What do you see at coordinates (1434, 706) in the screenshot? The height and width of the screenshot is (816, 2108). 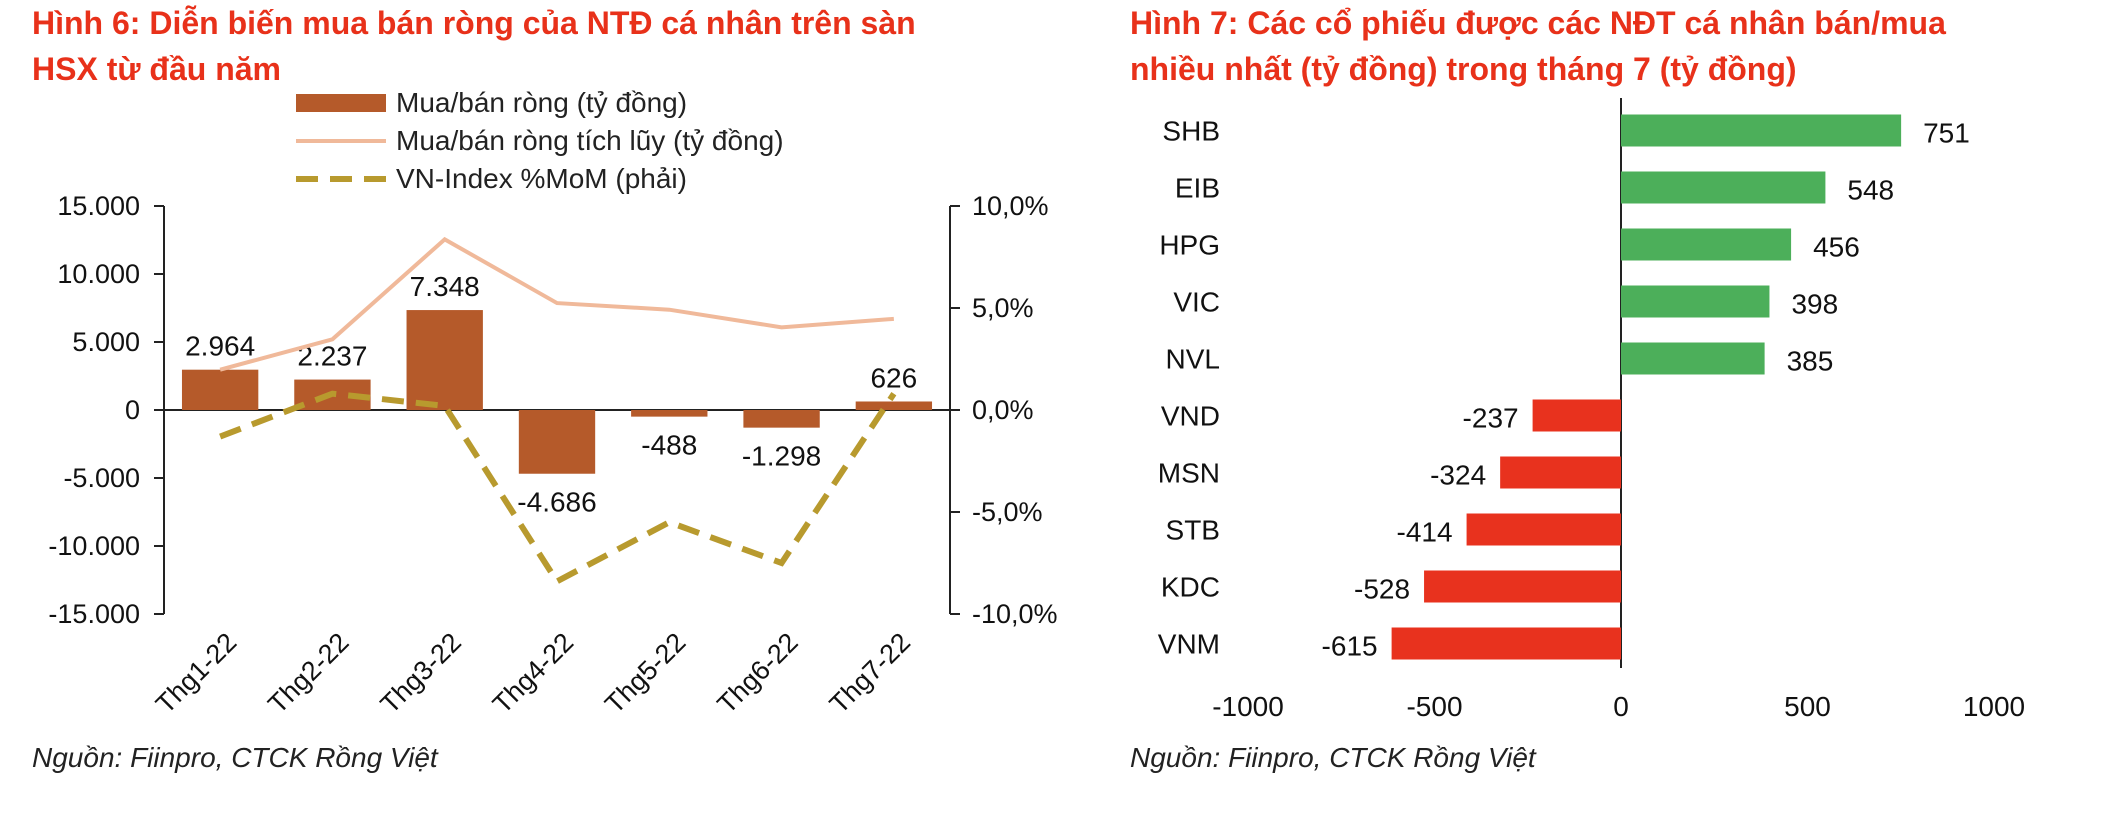 I see `x-tick-label: -500` at bounding box center [1434, 706].